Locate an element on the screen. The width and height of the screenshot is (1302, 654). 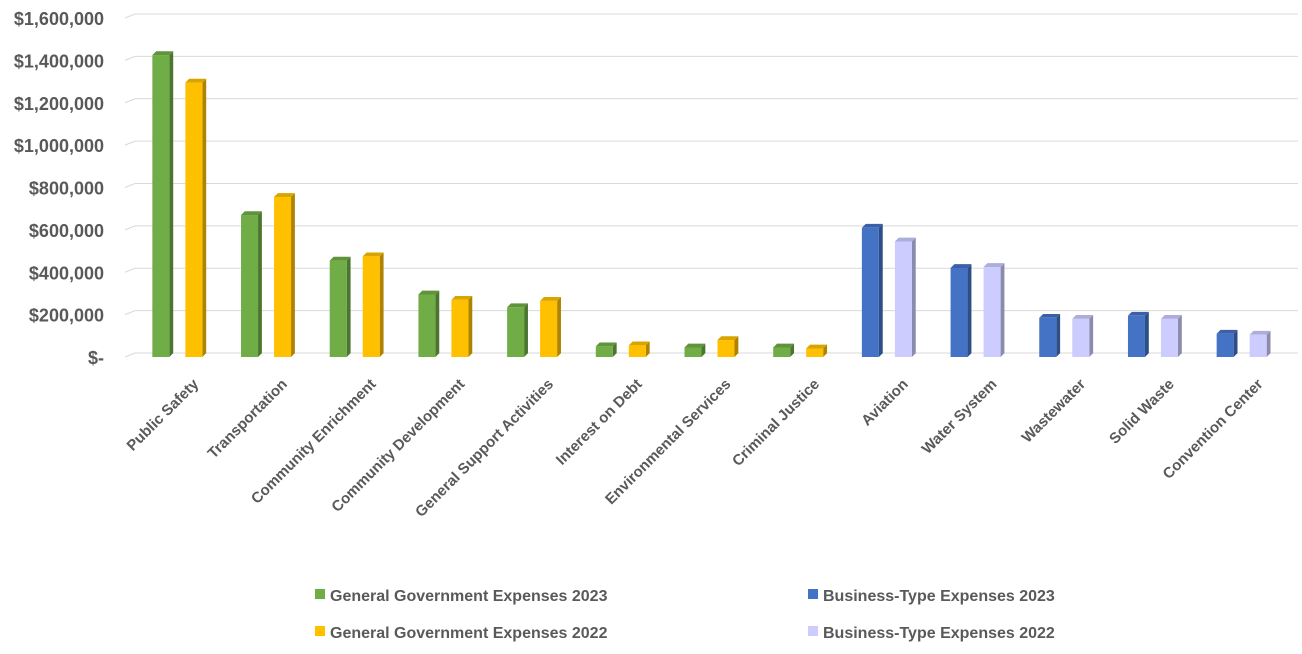
y-tick-label: $1,600,000 is located at coordinates (59, 19).